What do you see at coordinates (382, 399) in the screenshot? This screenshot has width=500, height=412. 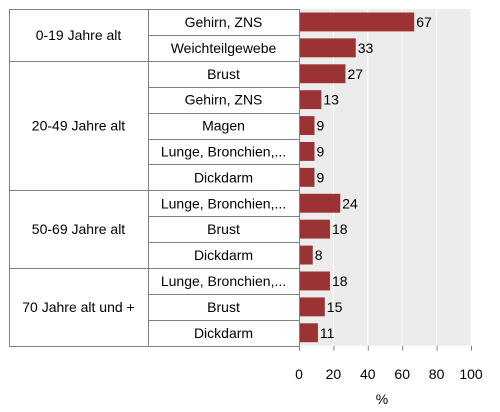 I see `x-axis-title: %` at bounding box center [382, 399].